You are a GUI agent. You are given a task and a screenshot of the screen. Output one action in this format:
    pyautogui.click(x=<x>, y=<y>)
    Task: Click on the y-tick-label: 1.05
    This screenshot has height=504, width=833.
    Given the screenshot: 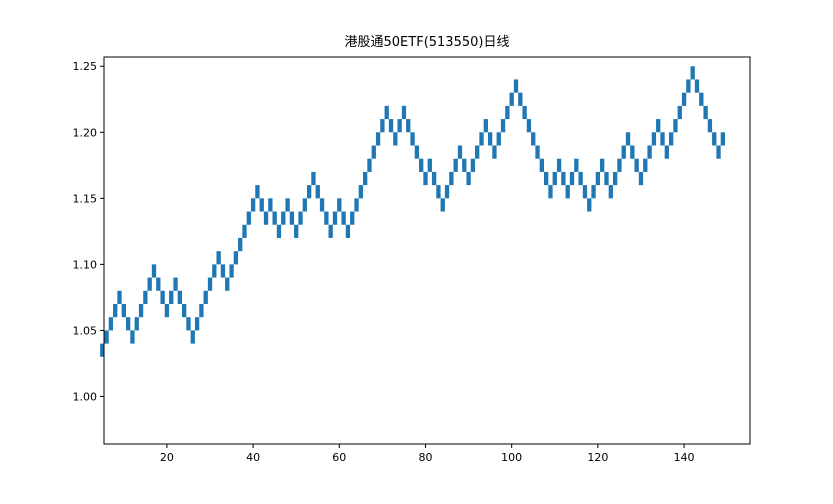 What is the action you would take?
    pyautogui.click(x=85, y=330)
    